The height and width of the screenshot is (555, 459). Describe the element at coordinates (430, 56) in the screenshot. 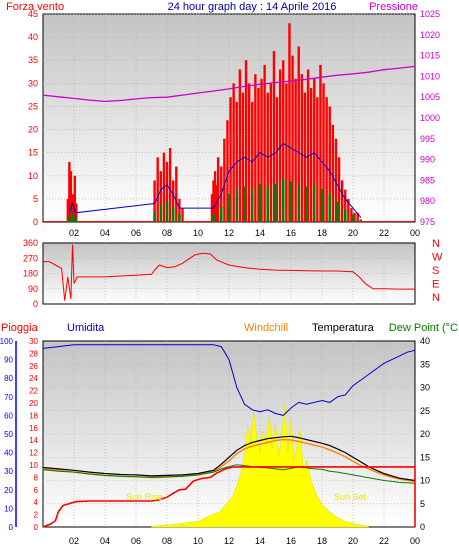

I see `pressure-tick-label: 1015` at that location.